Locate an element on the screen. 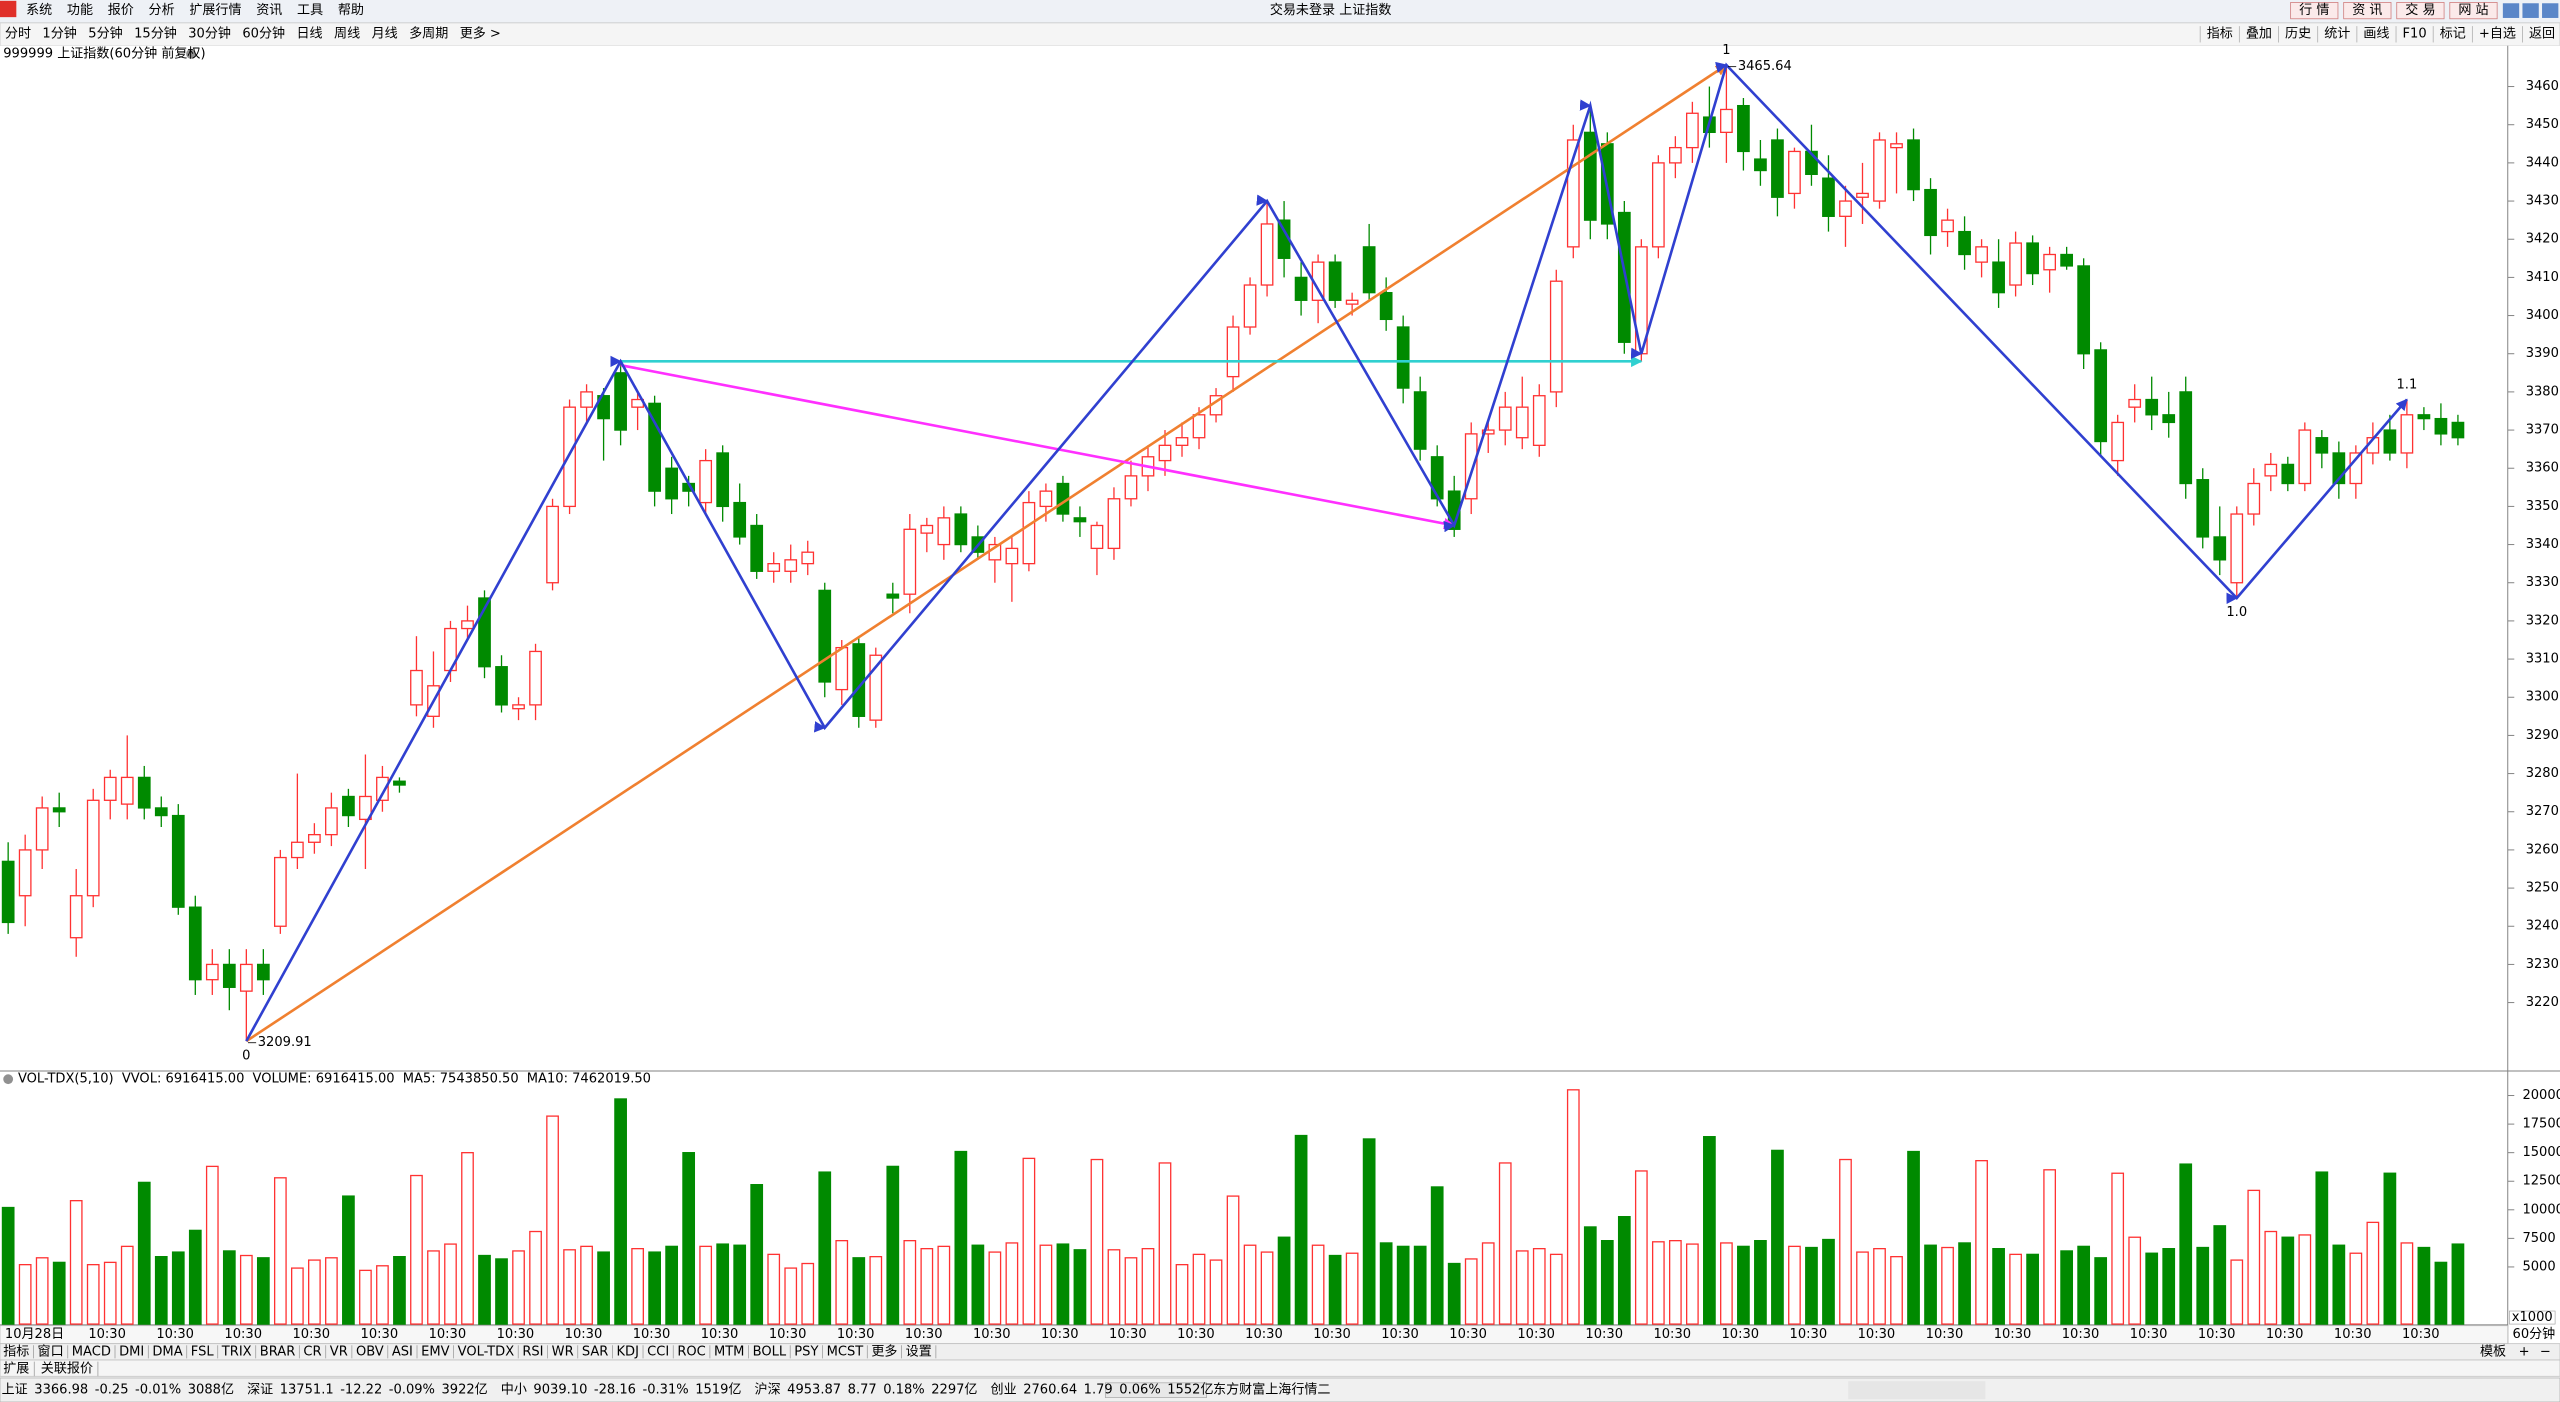  tool-button: 叠加 is located at coordinates (2259, 33).